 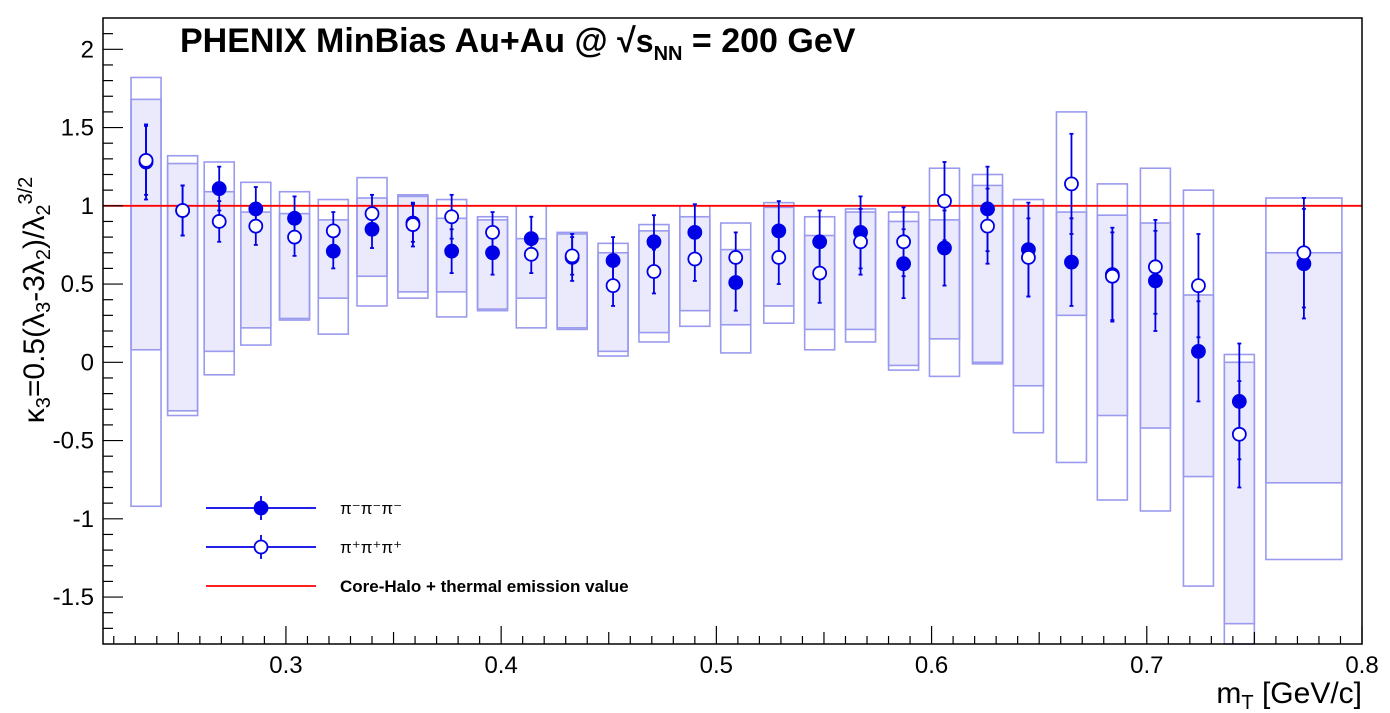 I want to click on x-tick-label: 0.4, so click(x=500, y=665).